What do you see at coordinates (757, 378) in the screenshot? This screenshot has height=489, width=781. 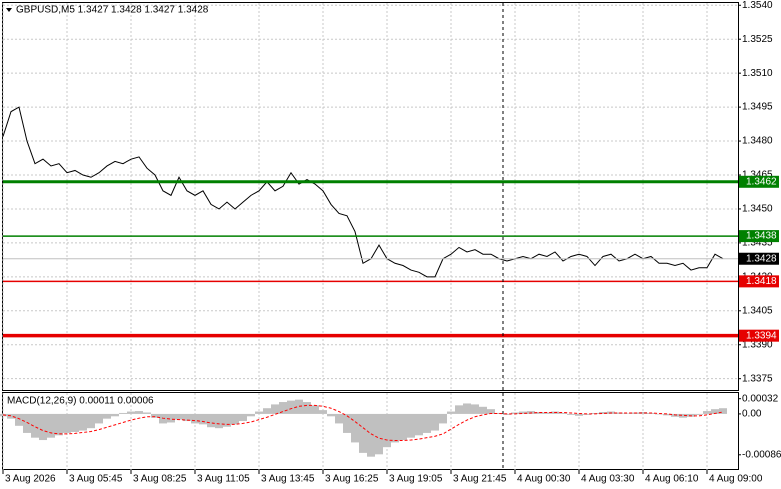 I see `y-tick-label: 1.3375` at bounding box center [757, 378].